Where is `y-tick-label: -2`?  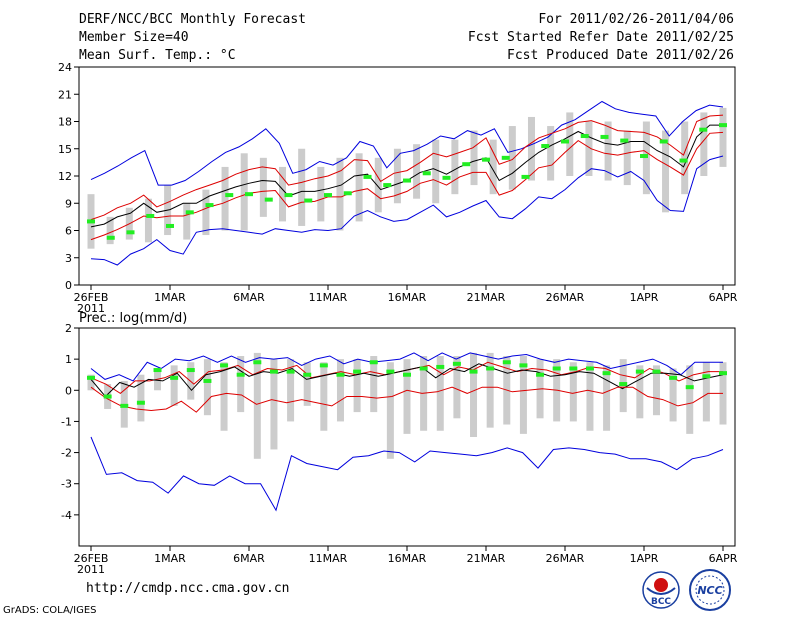
y-tick-label: -2 is located at coordinates (66, 453).